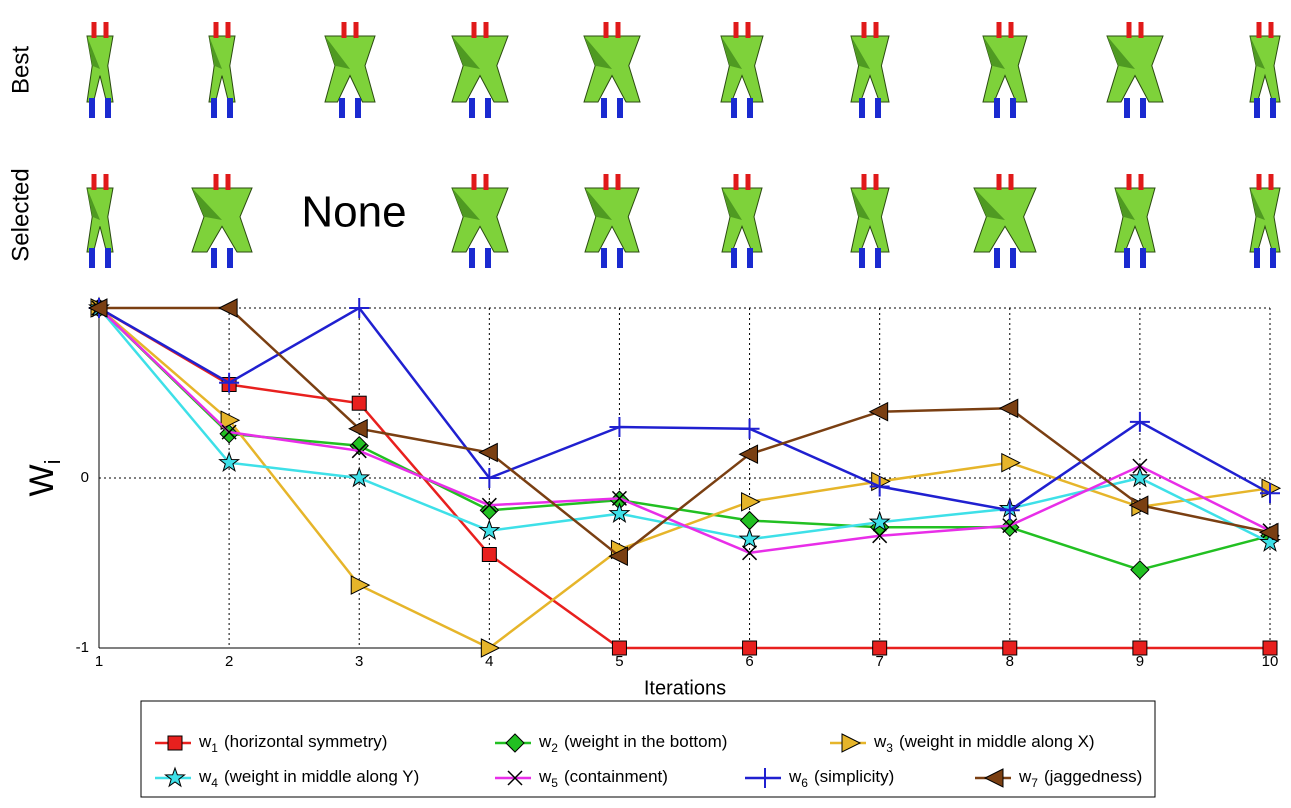 This screenshot has width=1291, height=808. I want to click on y-axis-label-sub: i, so click(52, 462).